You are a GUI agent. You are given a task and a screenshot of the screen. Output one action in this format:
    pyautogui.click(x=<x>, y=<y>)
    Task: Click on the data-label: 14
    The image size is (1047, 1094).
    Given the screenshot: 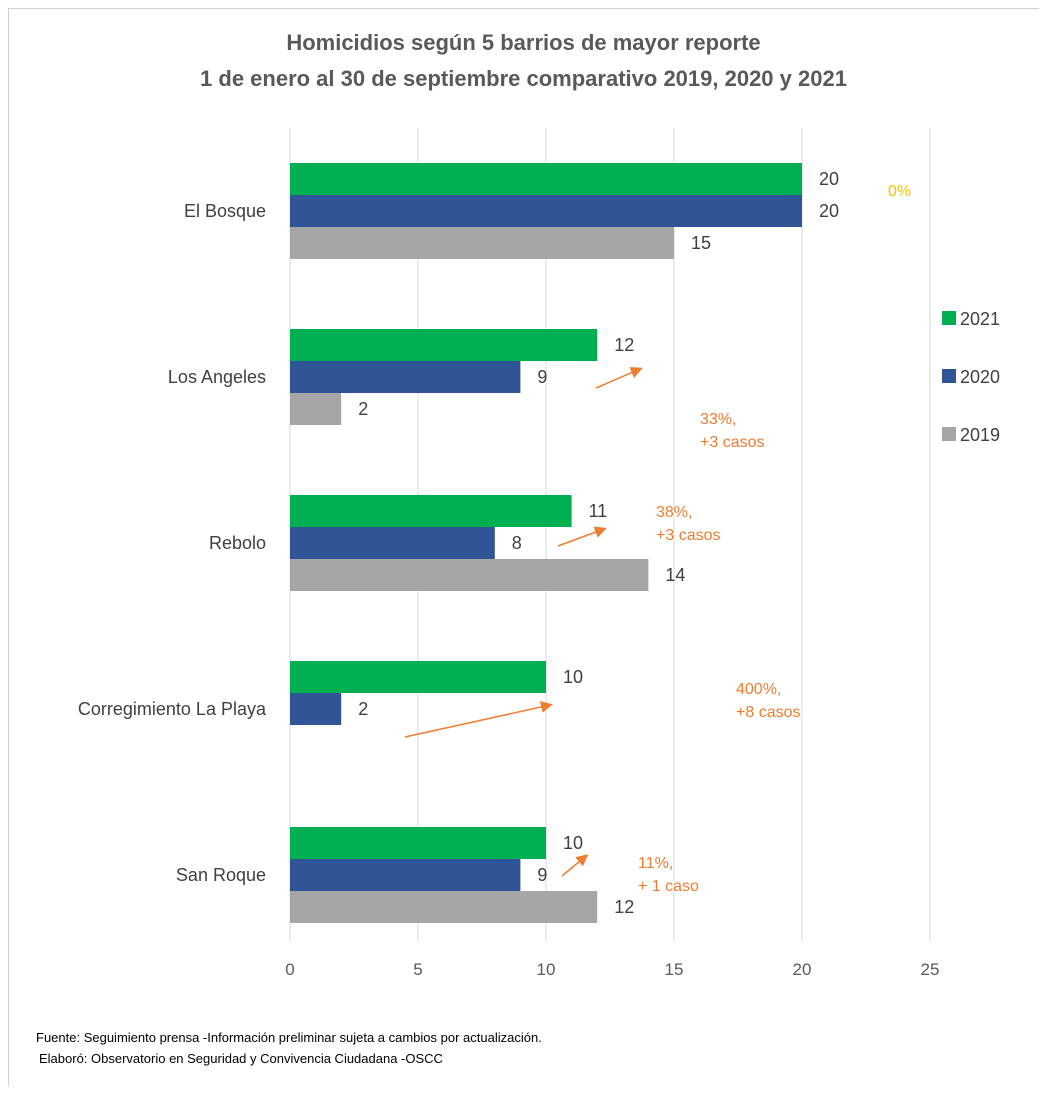 What is the action you would take?
    pyautogui.click(x=675, y=575)
    